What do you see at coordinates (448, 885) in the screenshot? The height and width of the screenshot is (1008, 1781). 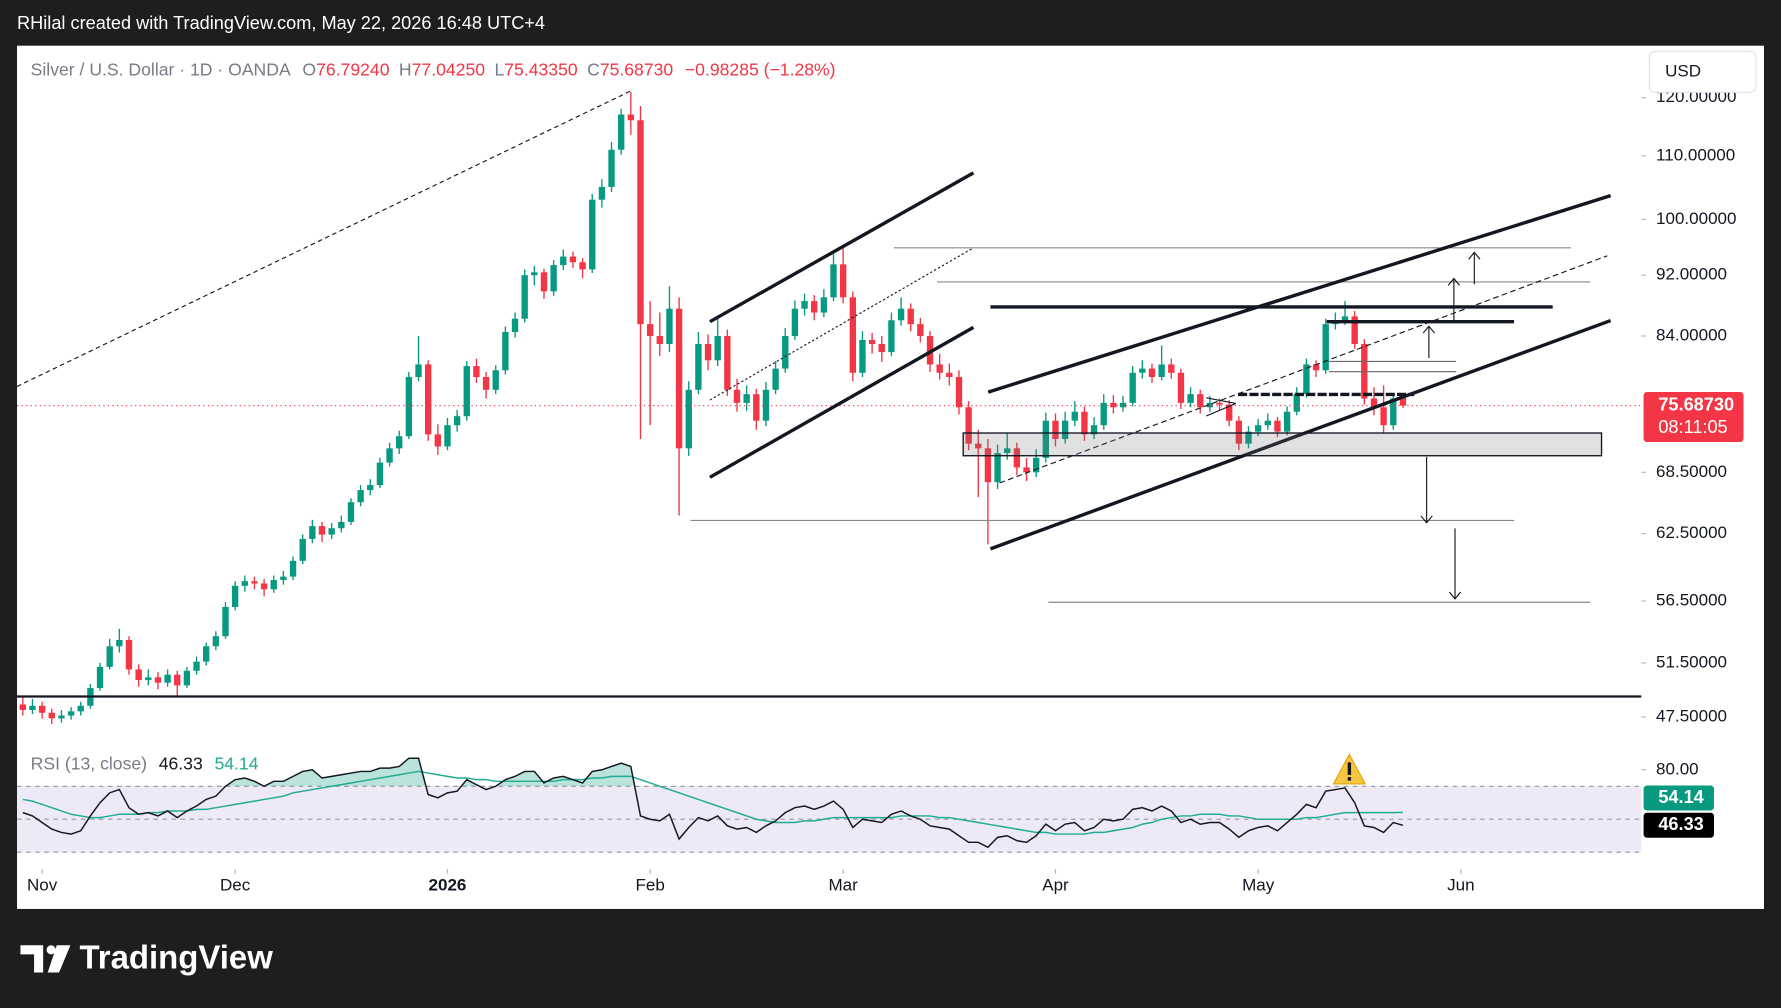 I see `x-tick-label: 2026` at bounding box center [448, 885].